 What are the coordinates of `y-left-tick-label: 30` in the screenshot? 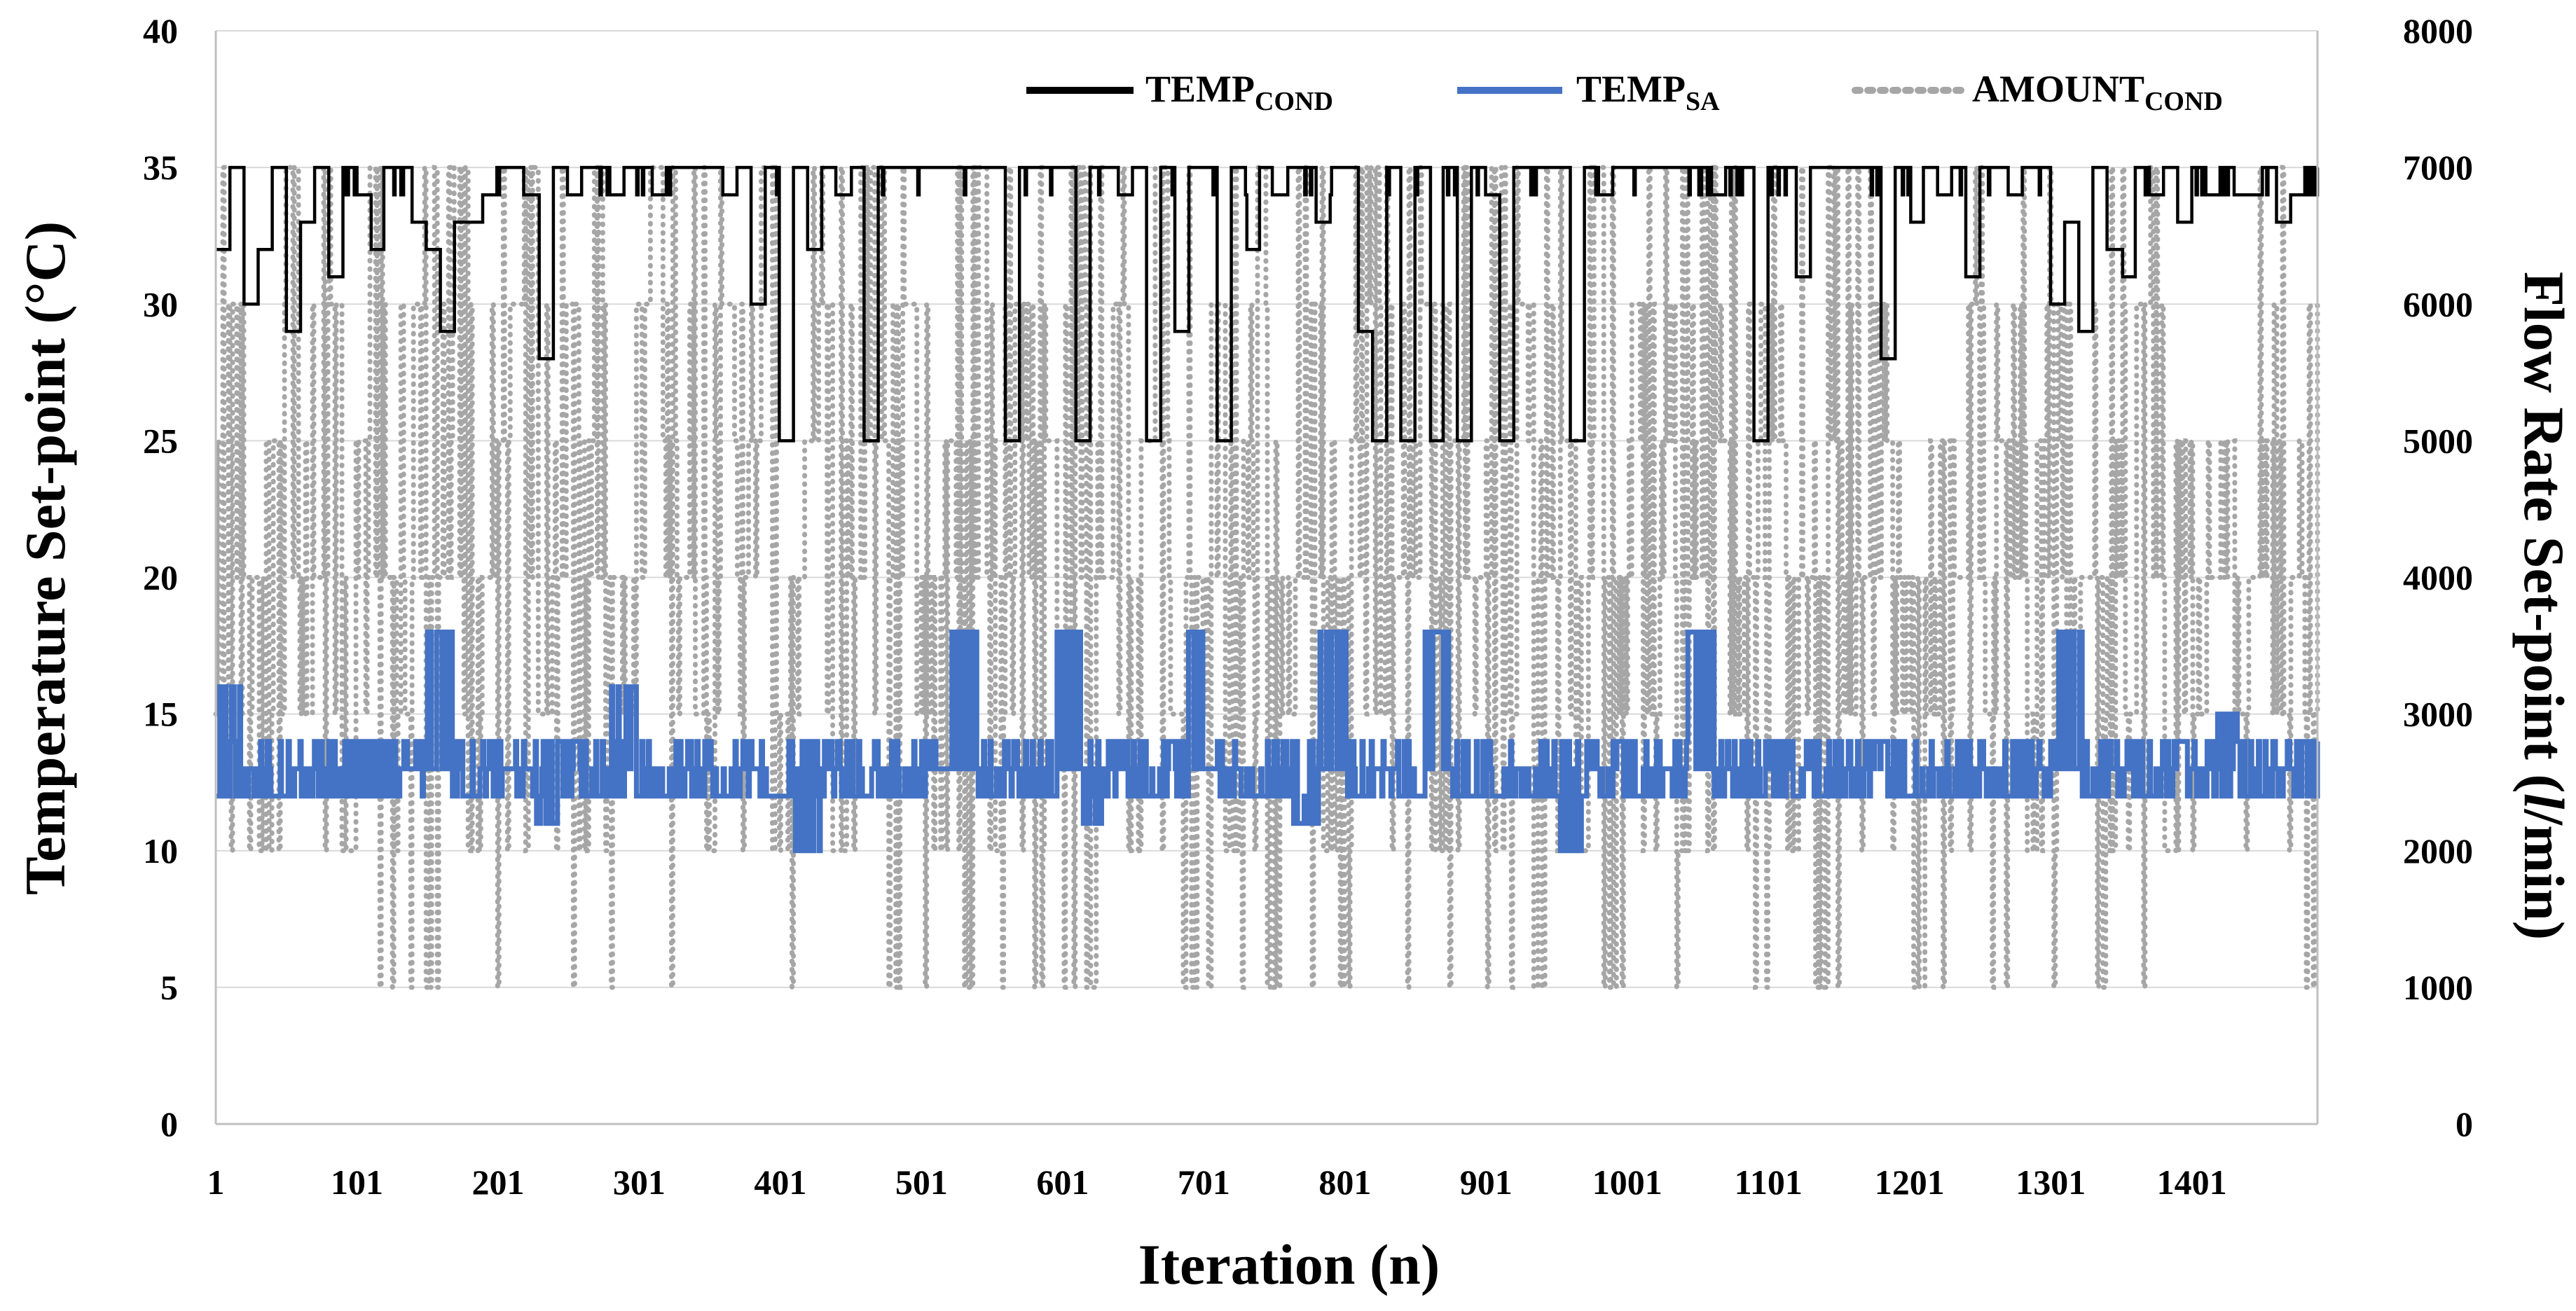 It's located at (160, 304).